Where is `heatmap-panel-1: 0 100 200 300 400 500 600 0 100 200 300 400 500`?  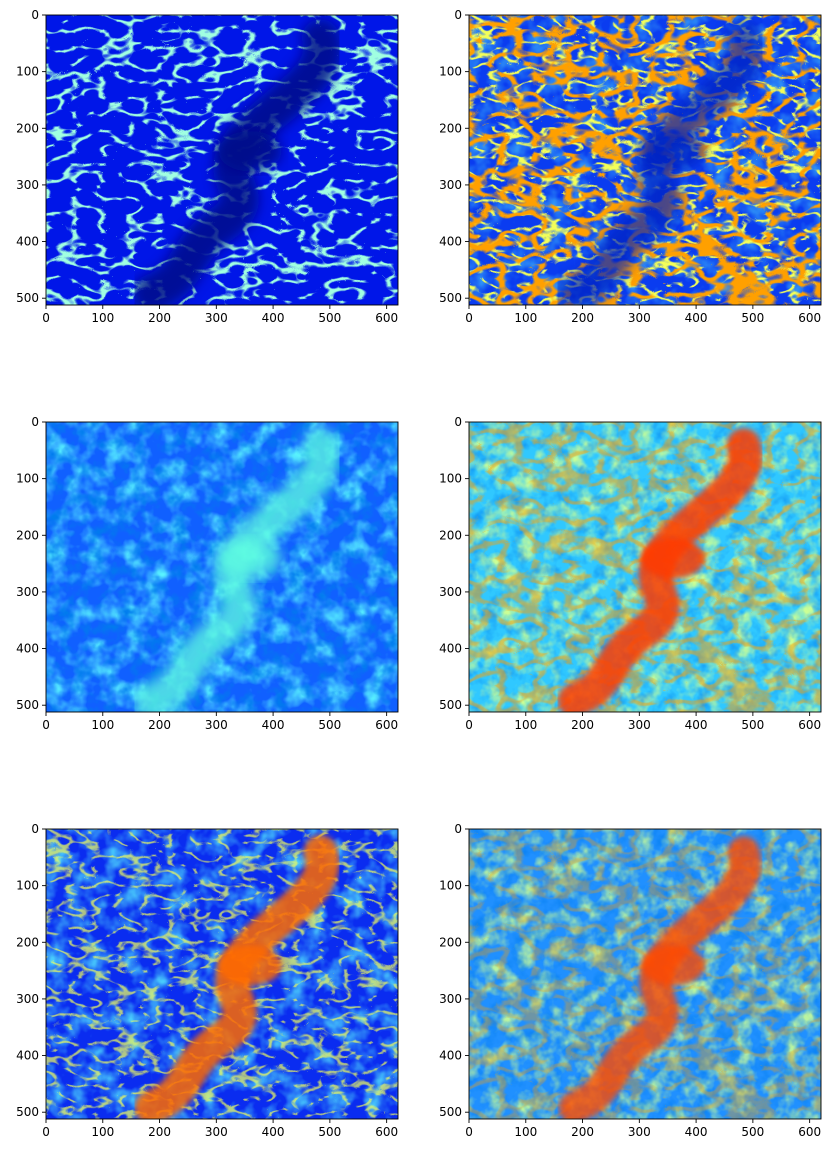 heatmap-panel-1: 0 100 200 300 400 500 600 0 100 200 300 400 500 is located at coordinates (207, 166).